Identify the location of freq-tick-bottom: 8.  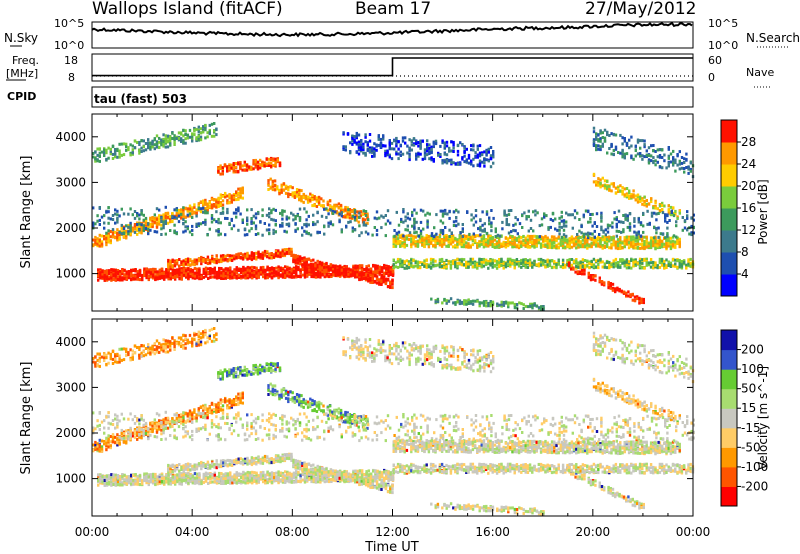
(71, 77).